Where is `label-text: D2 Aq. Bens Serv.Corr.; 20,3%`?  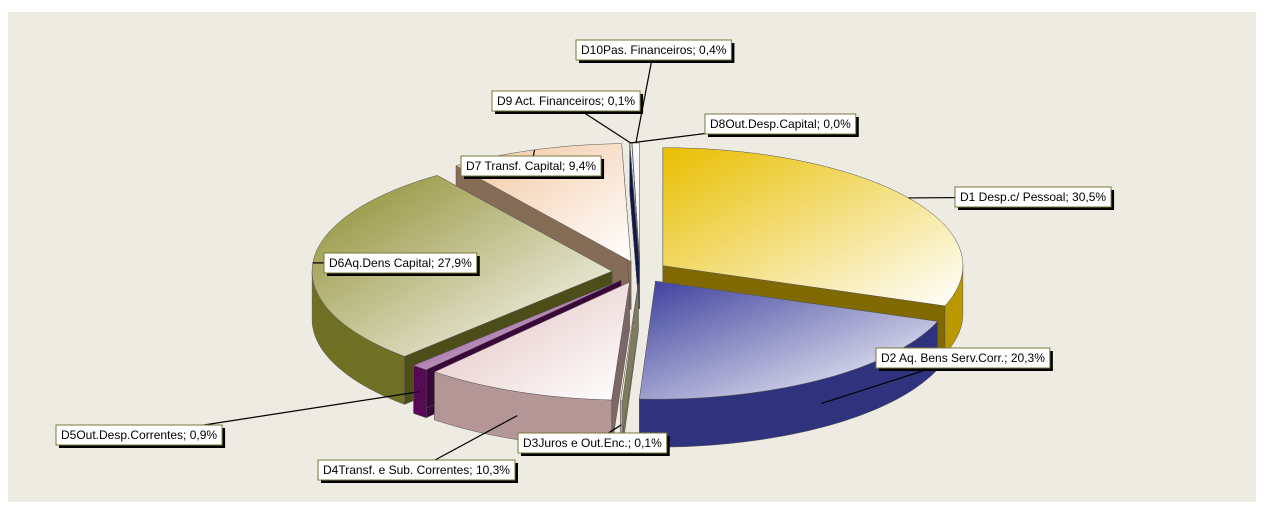
label-text: D2 Aq. Bens Serv.Corr.; 20,3% is located at coordinates (963, 358).